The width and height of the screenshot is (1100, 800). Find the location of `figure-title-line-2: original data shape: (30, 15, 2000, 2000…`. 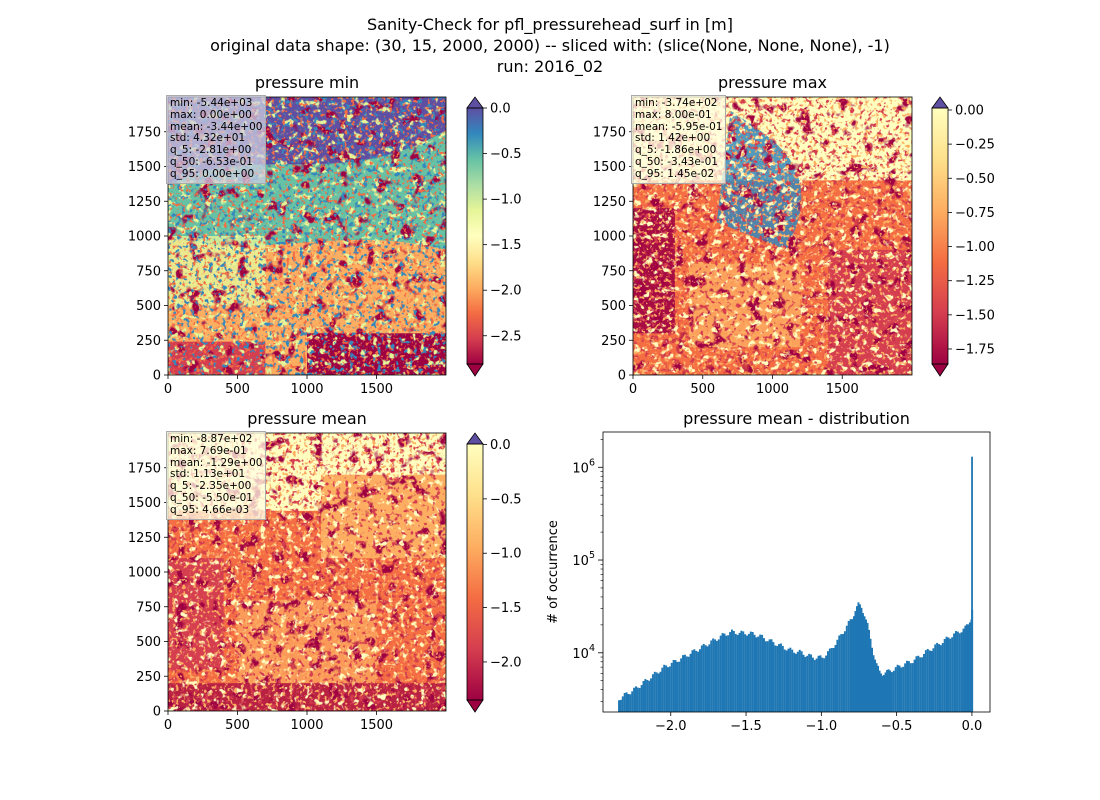

figure-title-line-2: original data shape: (30, 15, 2000, 2000… is located at coordinates (550, 45).